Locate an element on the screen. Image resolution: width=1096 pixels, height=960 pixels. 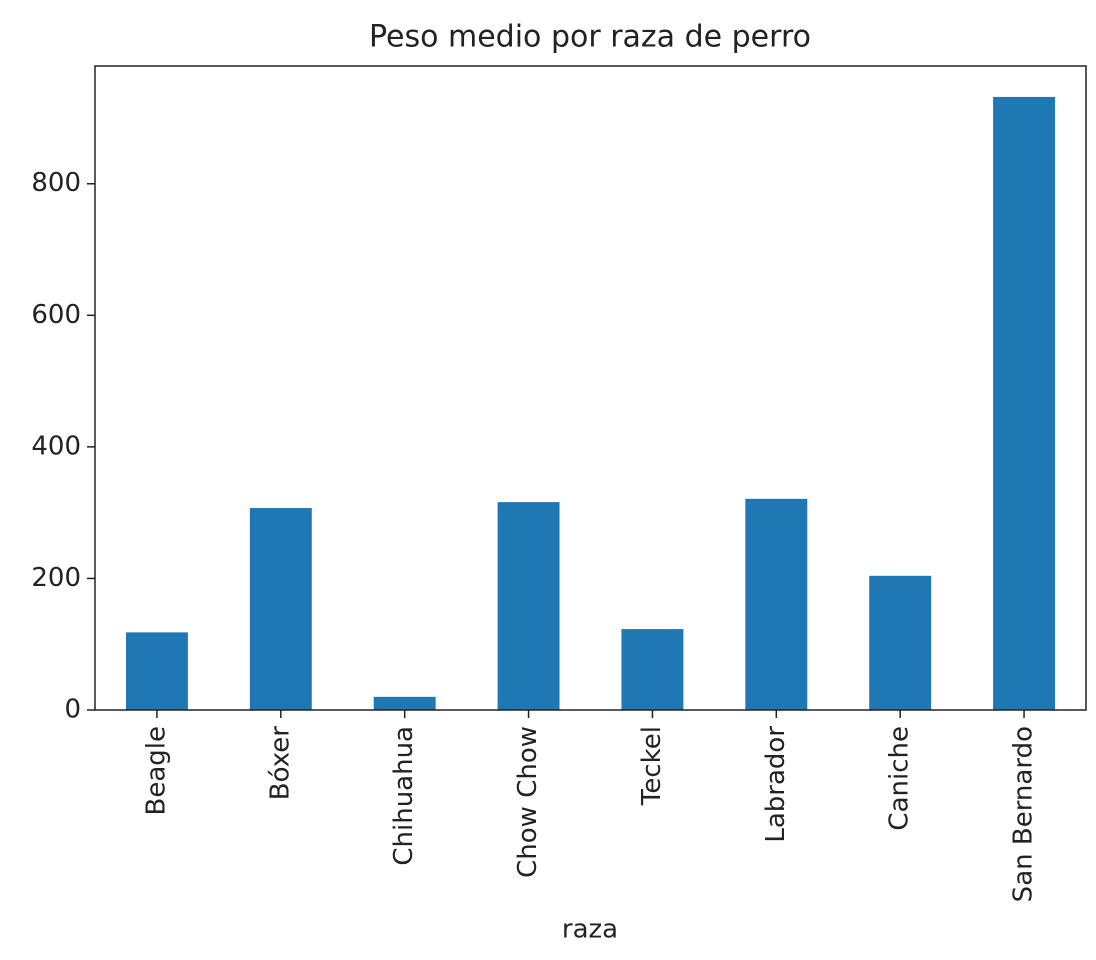
y-tick-label: 800 is located at coordinates (56, 183).